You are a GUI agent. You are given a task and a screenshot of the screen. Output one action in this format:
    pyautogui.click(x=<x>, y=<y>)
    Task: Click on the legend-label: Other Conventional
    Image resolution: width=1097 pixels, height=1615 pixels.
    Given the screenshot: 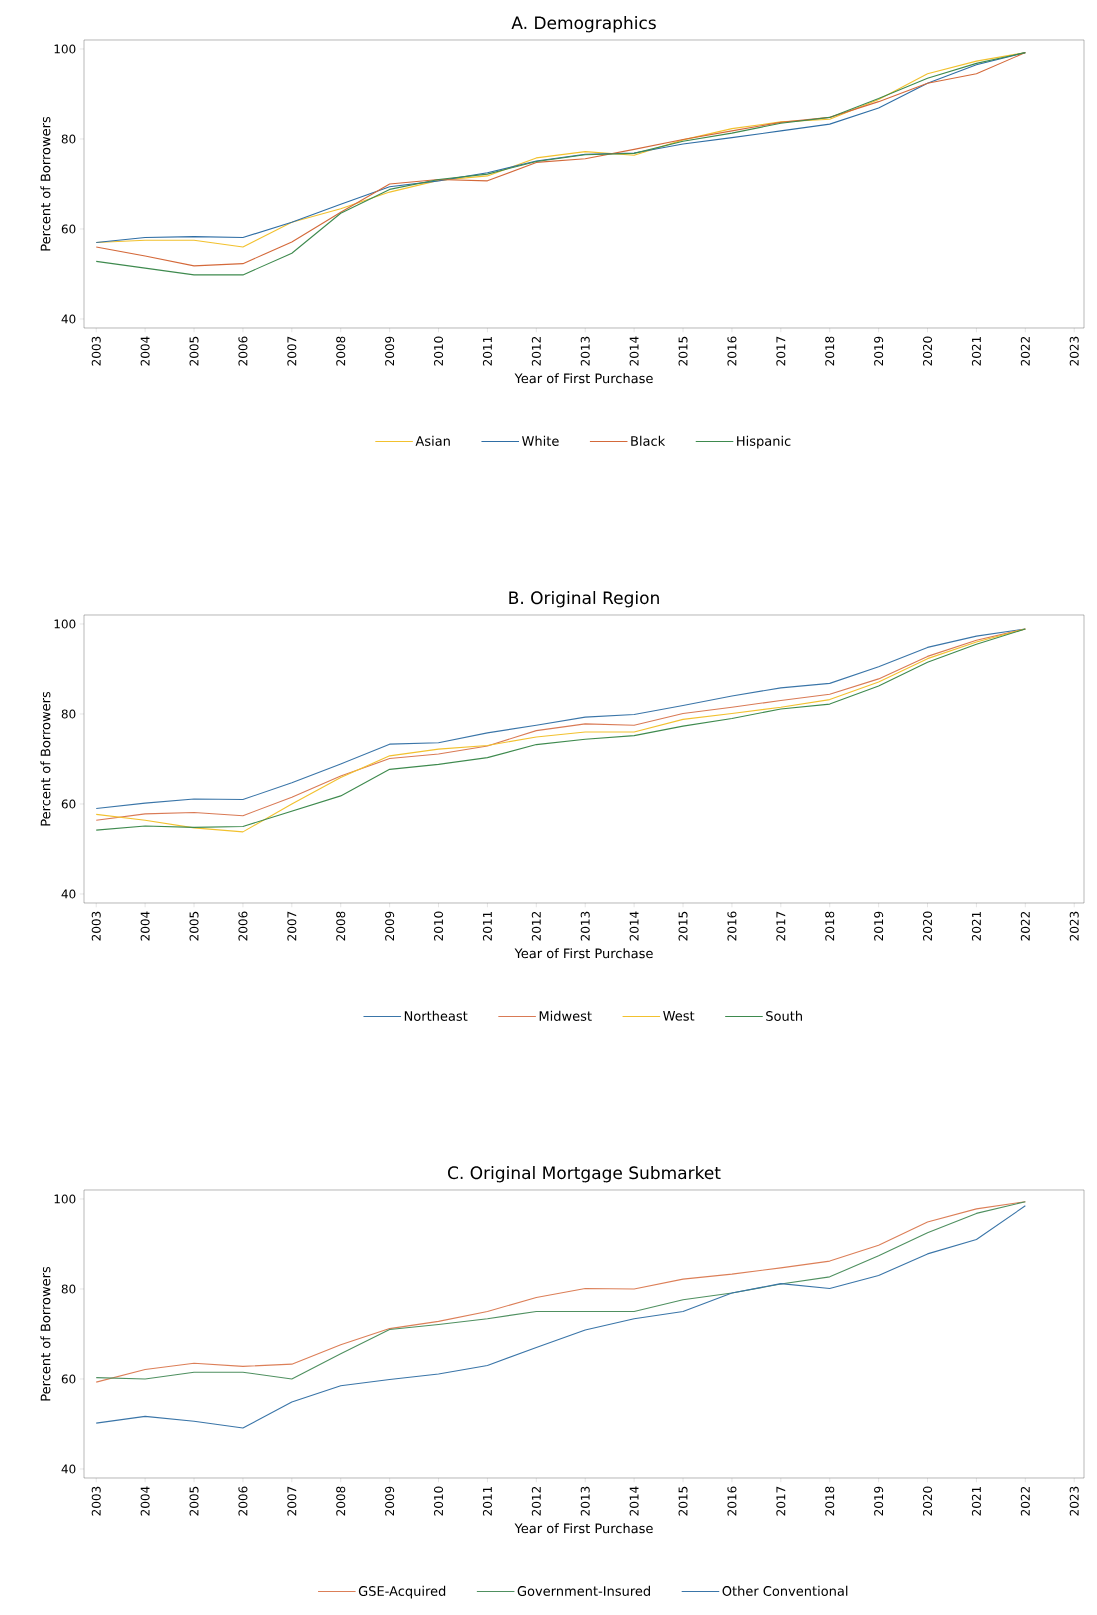 What is the action you would take?
    pyautogui.click(x=785, y=1590)
    